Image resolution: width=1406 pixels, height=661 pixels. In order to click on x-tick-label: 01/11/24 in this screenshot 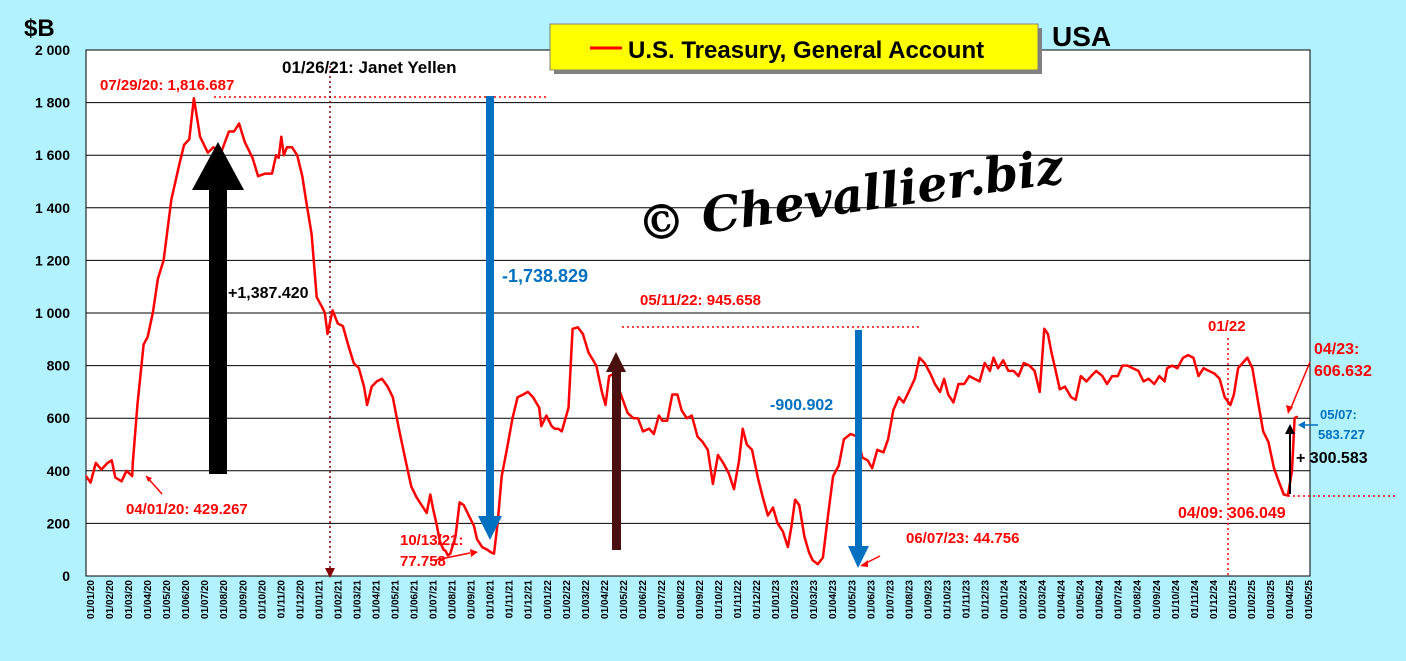, I will do `click(1195, 599)`.